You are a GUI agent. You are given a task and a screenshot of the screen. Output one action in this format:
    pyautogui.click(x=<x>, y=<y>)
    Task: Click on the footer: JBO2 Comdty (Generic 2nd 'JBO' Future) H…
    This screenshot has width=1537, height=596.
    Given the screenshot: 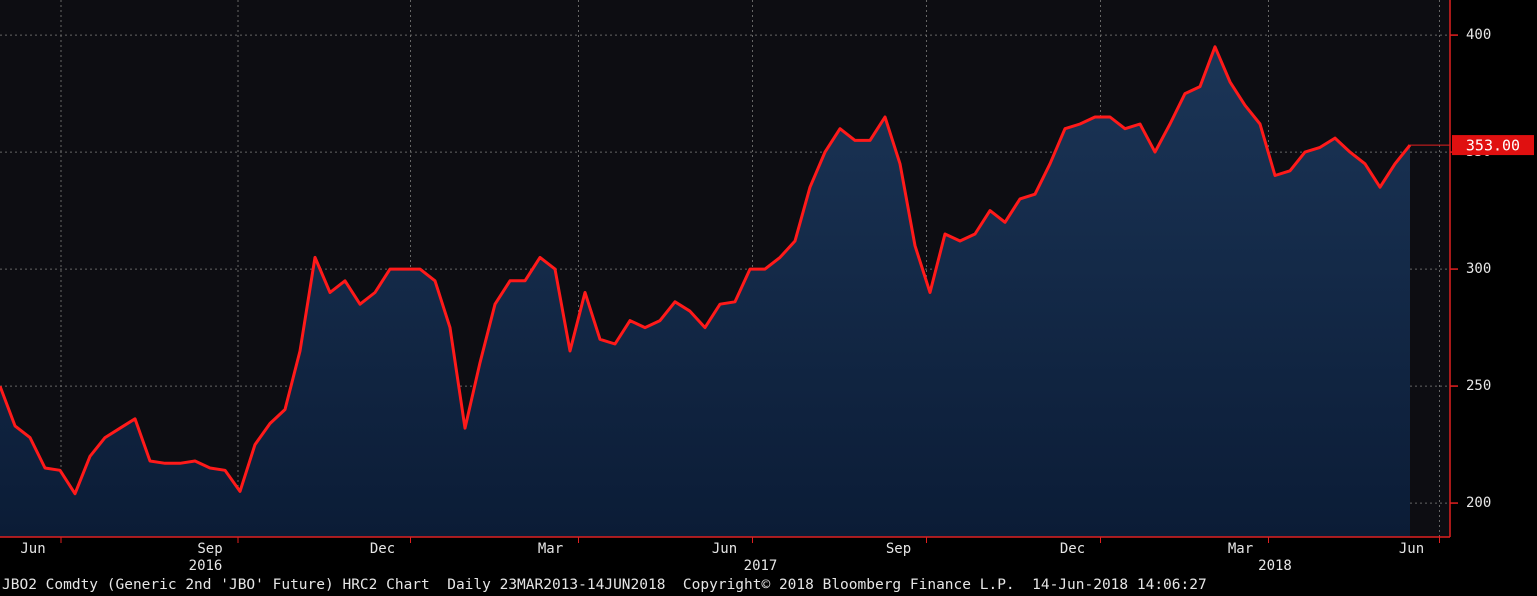 What is the action you would take?
    pyautogui.click(x=604, y=585)
    